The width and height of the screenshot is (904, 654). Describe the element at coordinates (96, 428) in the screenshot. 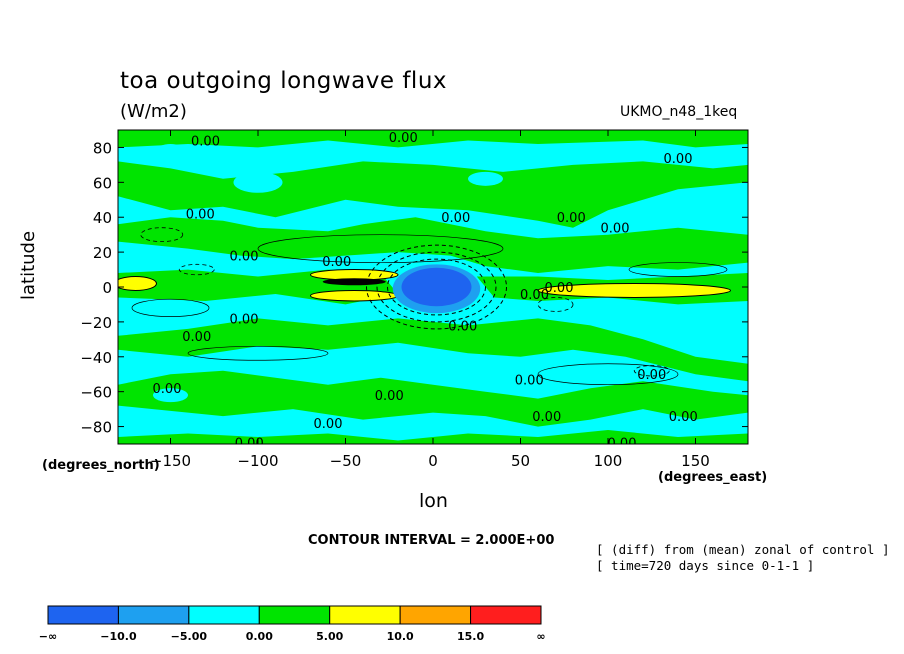

I see `y-tick-label: −80` at that location.